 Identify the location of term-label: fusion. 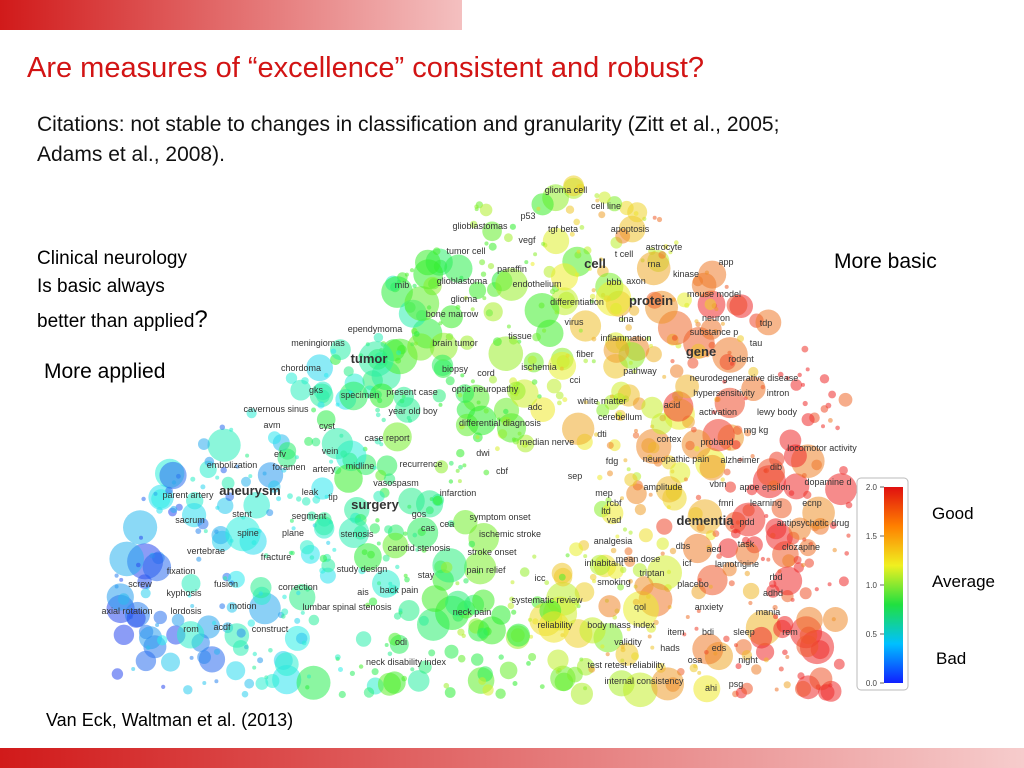
(226, 584).